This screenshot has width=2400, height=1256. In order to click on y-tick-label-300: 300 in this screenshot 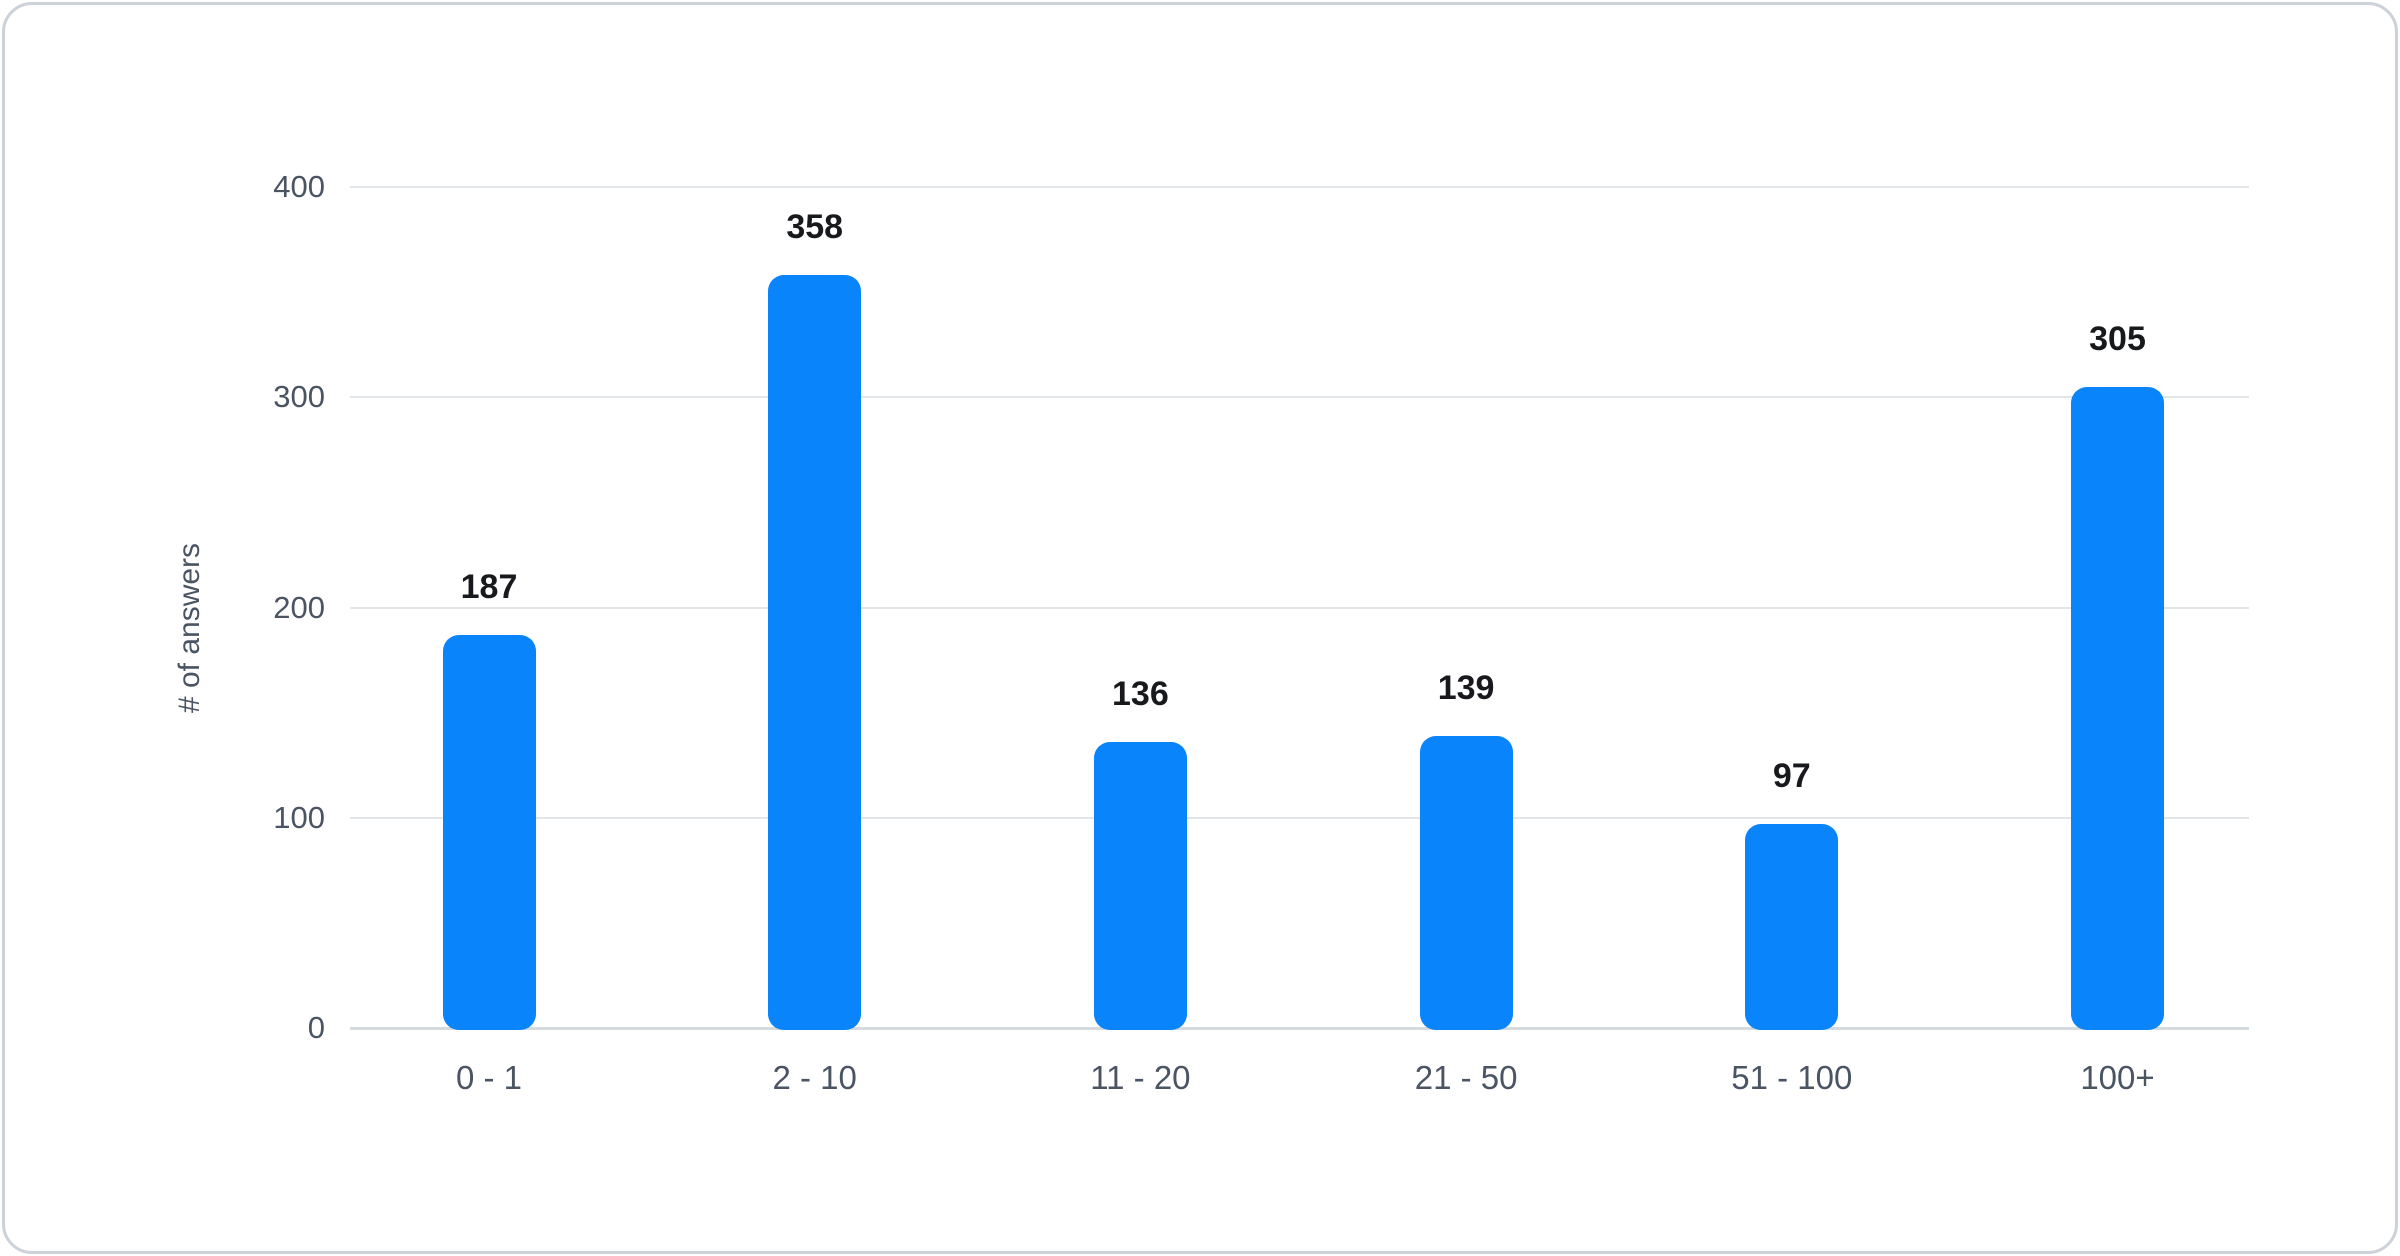, I will do `click(299, 397)`.